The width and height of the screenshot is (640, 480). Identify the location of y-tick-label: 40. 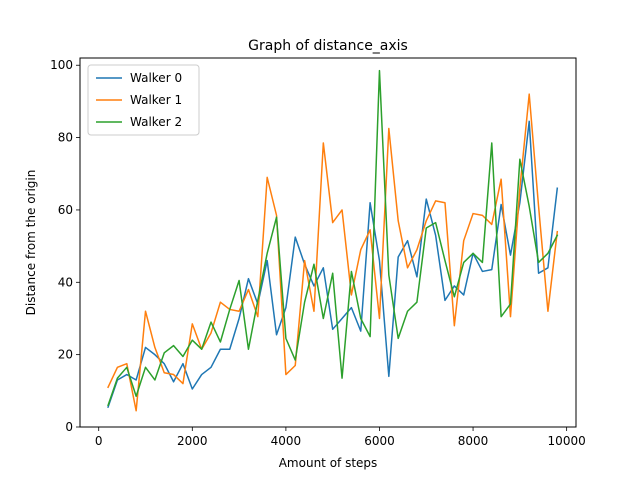
(65, 282).